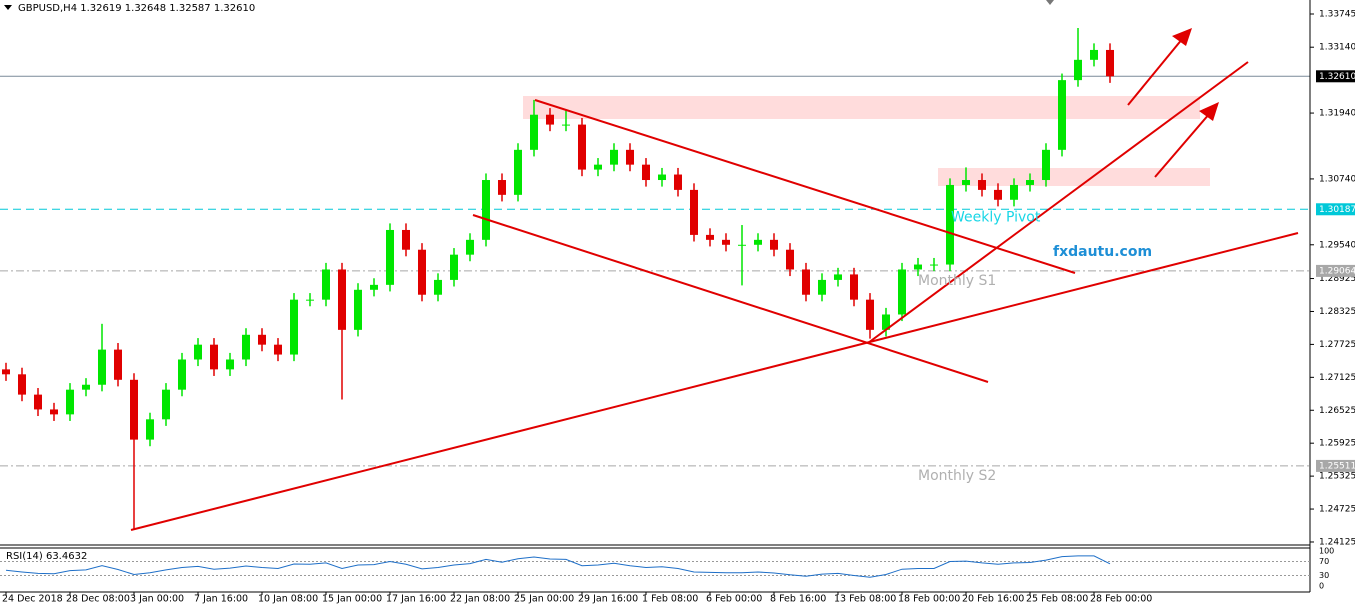  What do you see at coordinates (46, 556) in the screenshot?
I see `rsi-title: RSI(14) 63.4632` at bounding box center [46, 556].